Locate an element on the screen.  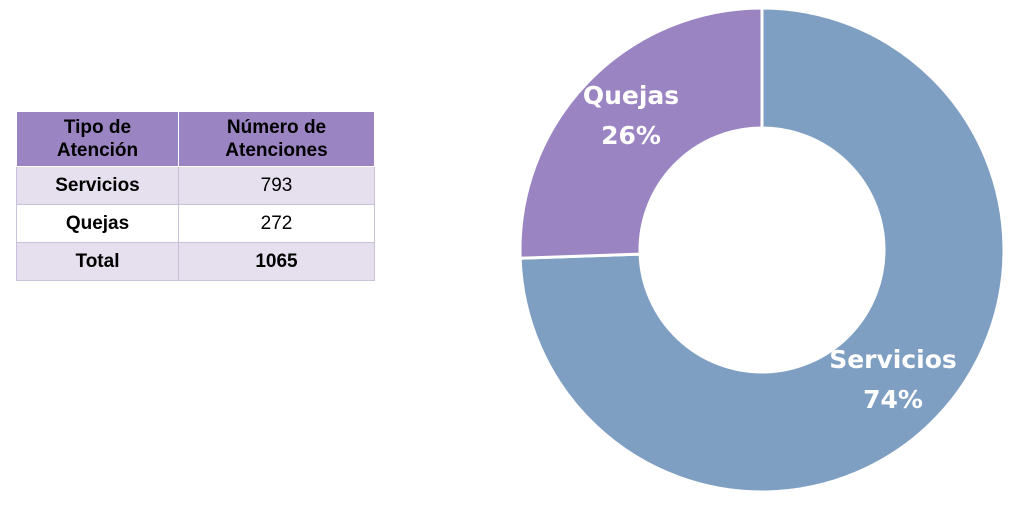
header-tipo-atencion-line1: Tipo de is located at coordinates (97, 127).